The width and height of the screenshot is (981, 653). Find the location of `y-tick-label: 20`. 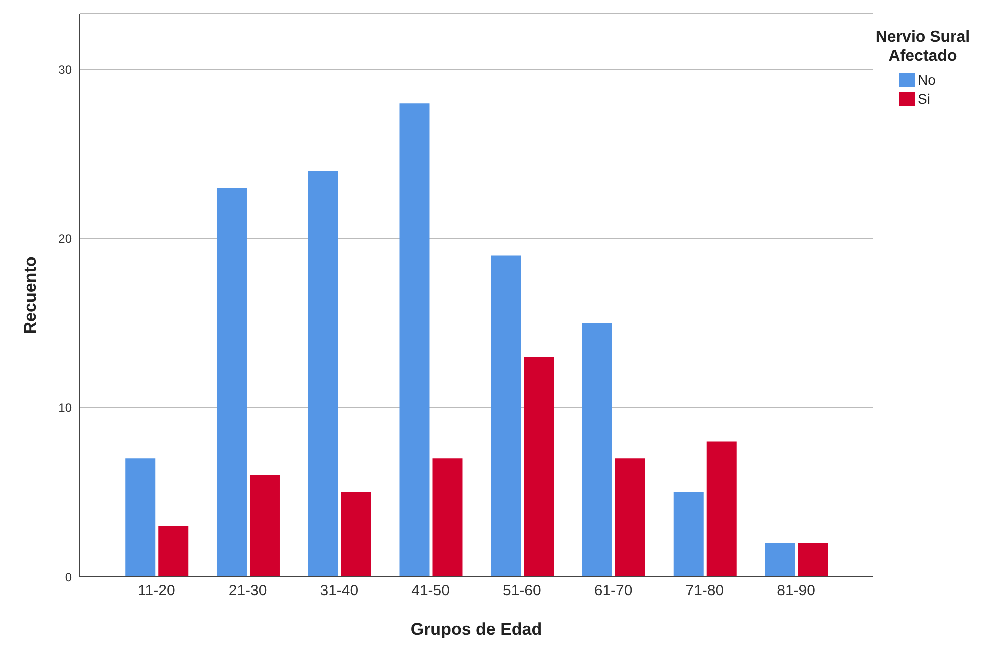

y-tick-label: 20 is located at coordinates (65, 239).